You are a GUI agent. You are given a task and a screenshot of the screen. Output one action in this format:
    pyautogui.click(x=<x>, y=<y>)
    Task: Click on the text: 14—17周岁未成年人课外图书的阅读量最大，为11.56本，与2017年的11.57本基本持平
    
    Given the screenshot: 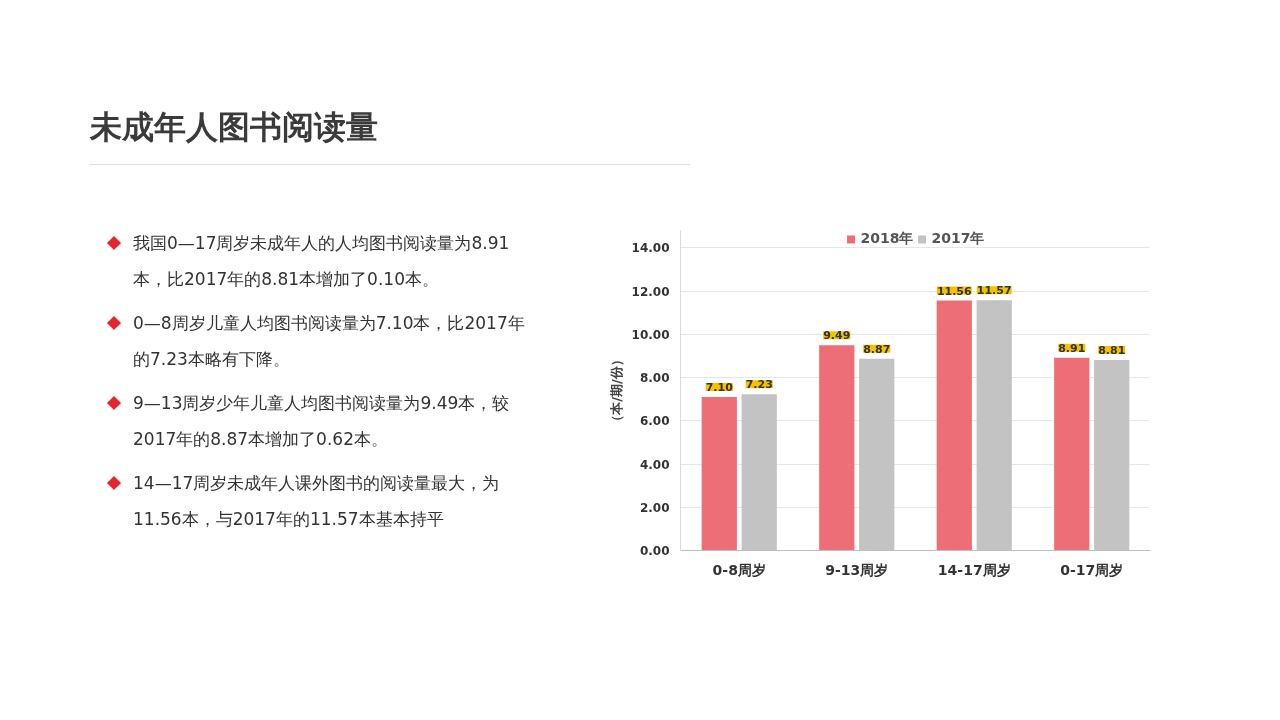 What is the action you would take?
    pyautogui.click(x=317, y=501)
    